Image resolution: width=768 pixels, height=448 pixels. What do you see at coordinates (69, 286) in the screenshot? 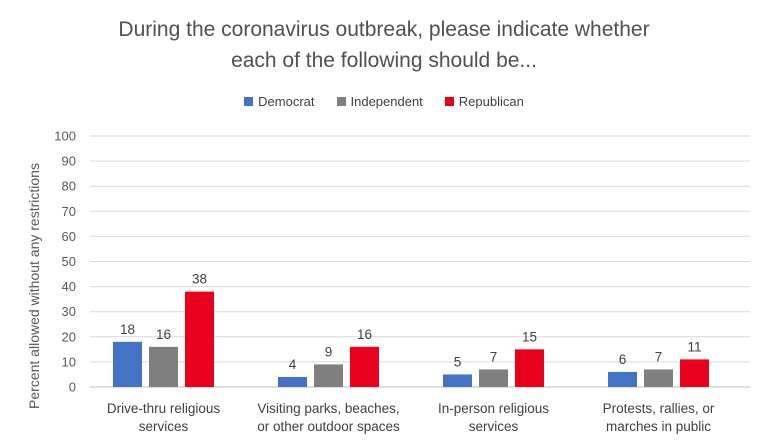
I see `y-tick-label-40: 40` at bounding box center [69, 286].